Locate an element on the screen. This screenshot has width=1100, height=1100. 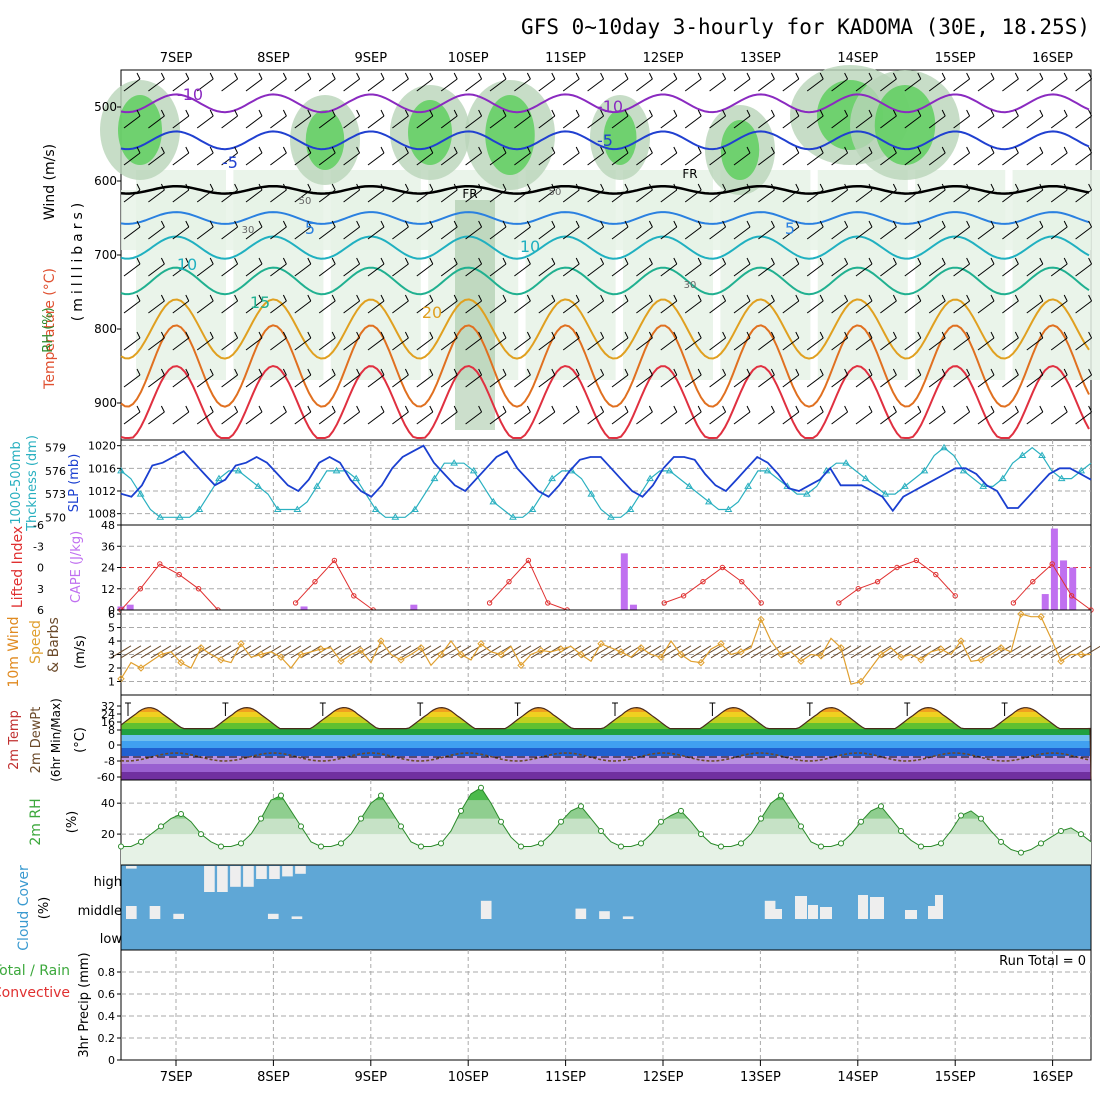
temp2m-tick-label: -8 is located at coordinates (109, 761).